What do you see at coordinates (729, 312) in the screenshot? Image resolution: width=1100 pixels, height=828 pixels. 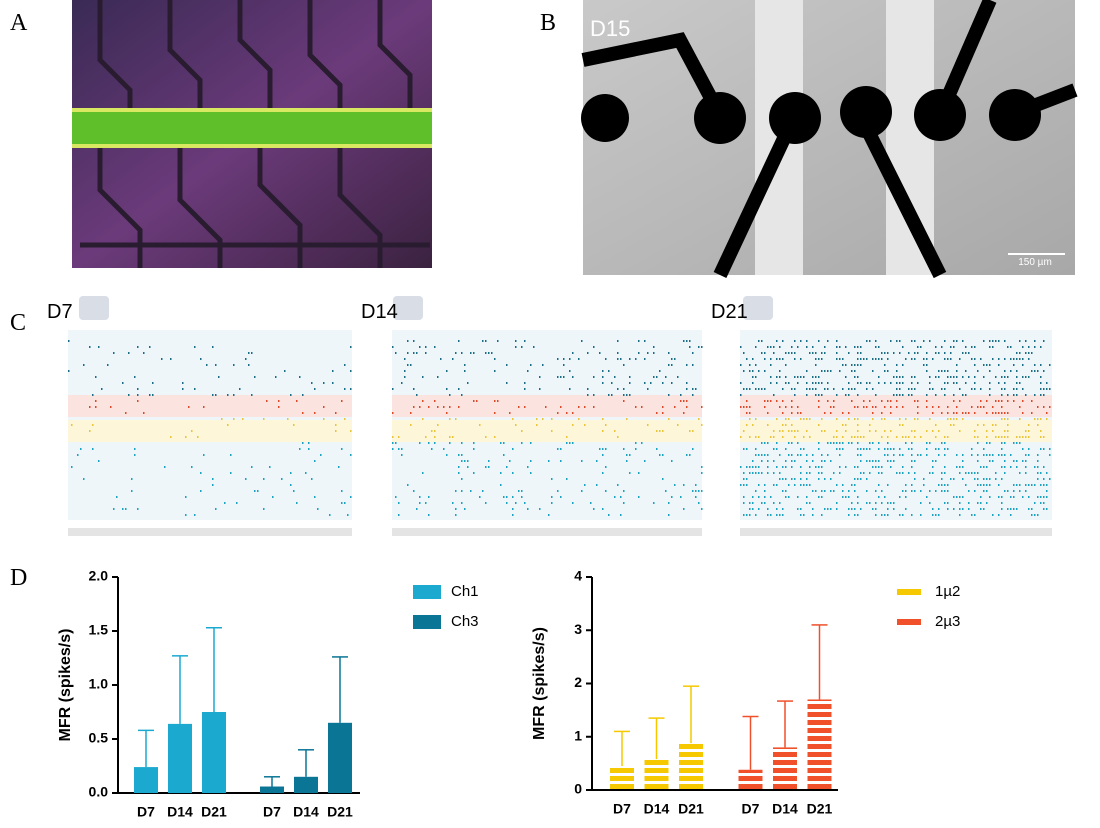 I see `raster-label: D21` at bounding box center [729, 312].